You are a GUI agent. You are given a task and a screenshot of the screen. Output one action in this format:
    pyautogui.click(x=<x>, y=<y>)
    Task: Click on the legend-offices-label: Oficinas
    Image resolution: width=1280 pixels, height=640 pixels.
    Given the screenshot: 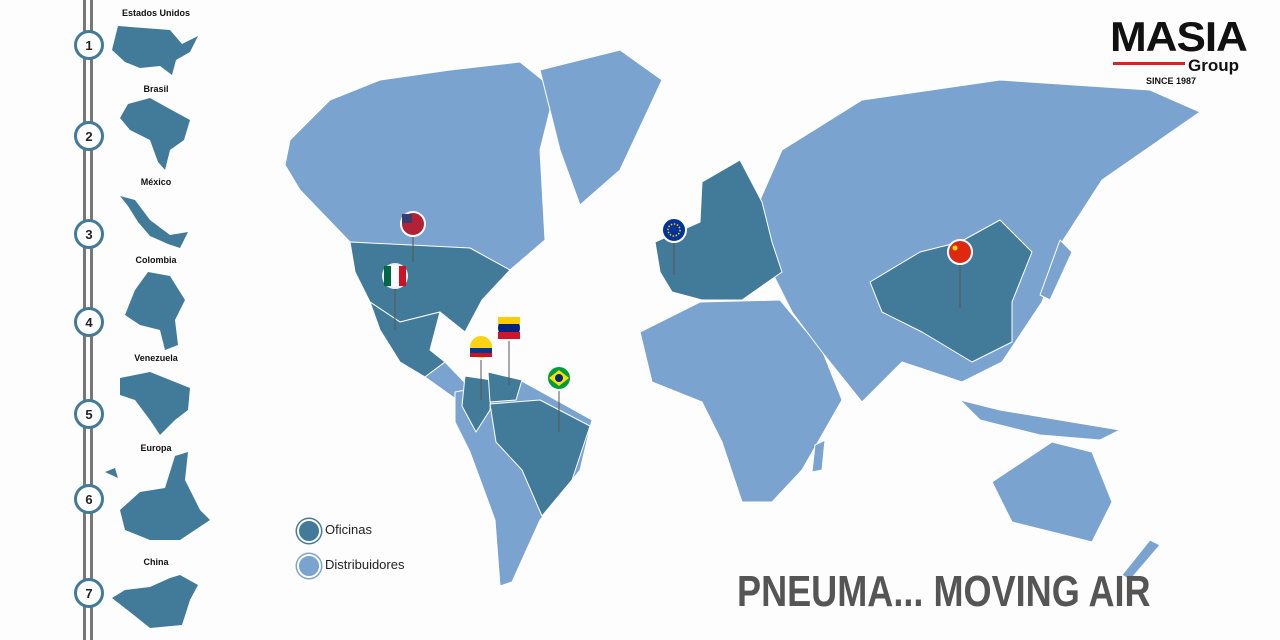 What is the action you would take?
    pyautogui.click(x=348, y=529)
    